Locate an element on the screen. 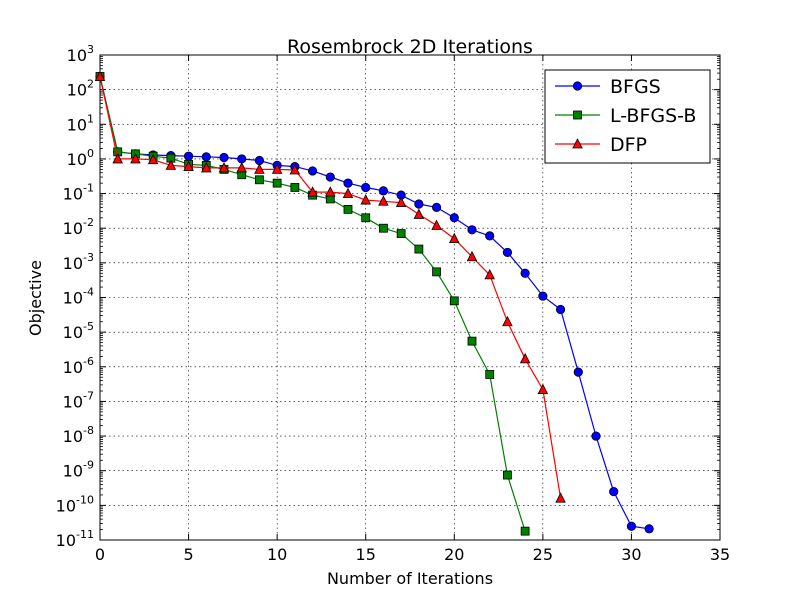 This screenshot has height=600, width=800. legend-label-l-bfgs-b: L-BFGS-B is located at coordinates (653, 116).